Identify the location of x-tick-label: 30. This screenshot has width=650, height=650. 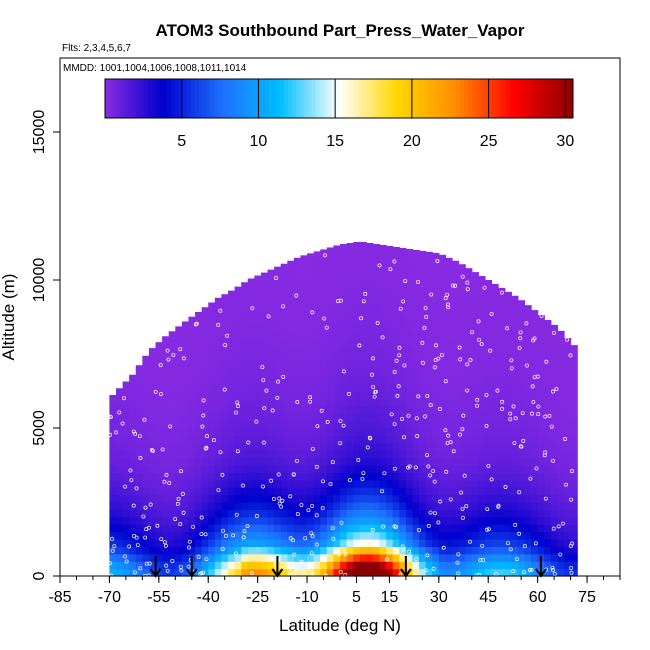
(439, 597).